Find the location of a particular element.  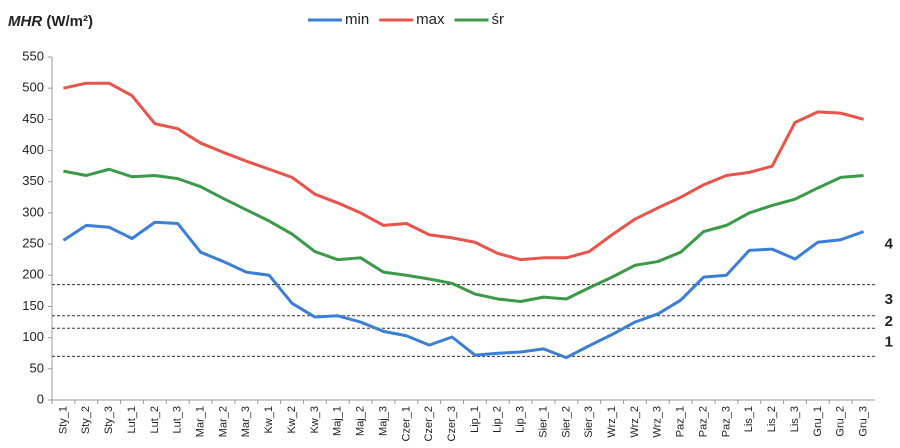

x-tick-label: Lis_1 is located at coordinates (749, 419).